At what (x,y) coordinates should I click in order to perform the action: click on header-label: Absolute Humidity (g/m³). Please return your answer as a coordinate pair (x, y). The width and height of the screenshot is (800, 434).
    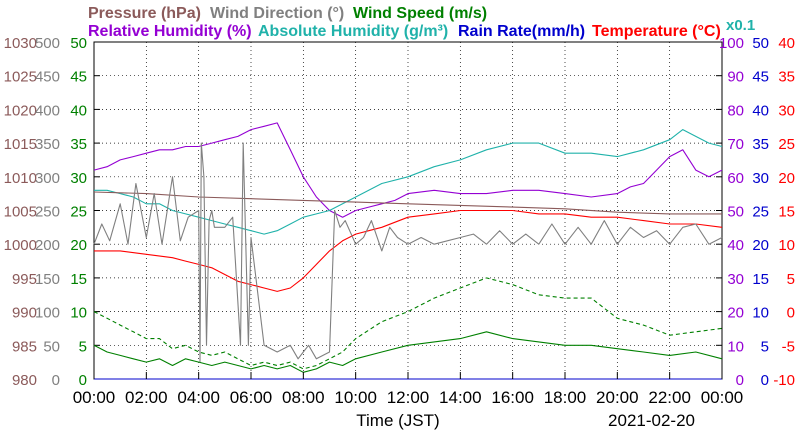
    Looking at the image, I should click on (353, 31).